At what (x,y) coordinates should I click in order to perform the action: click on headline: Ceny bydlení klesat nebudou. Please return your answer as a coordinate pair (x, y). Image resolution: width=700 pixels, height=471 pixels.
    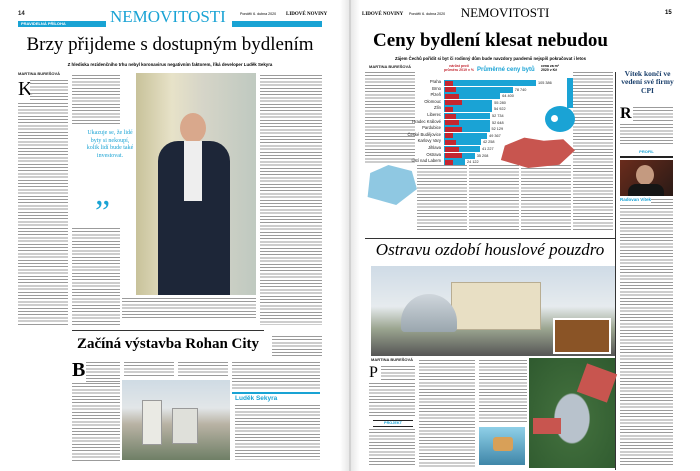
    Looking at the image, I should click on (490, 40).